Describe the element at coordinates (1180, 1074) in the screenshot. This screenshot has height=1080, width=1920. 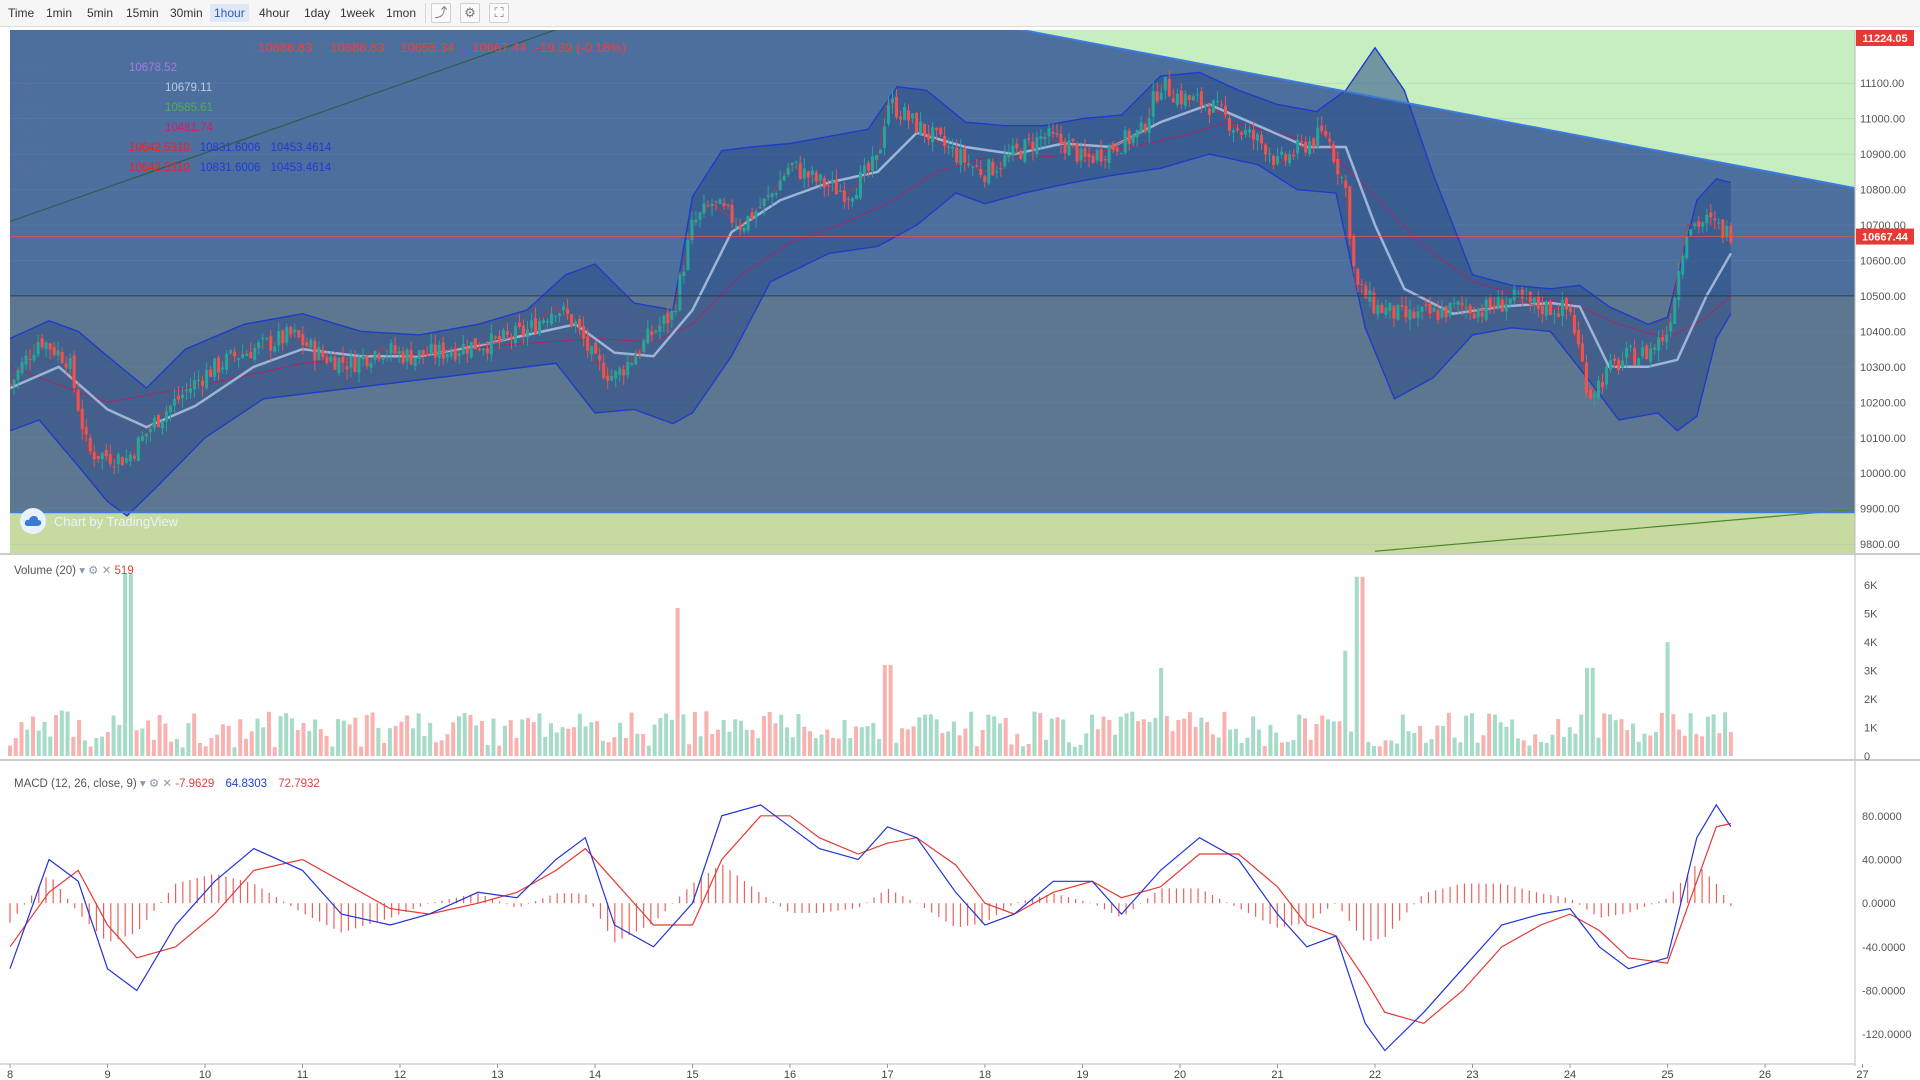
I see `time-tick-label: 20` at that location.